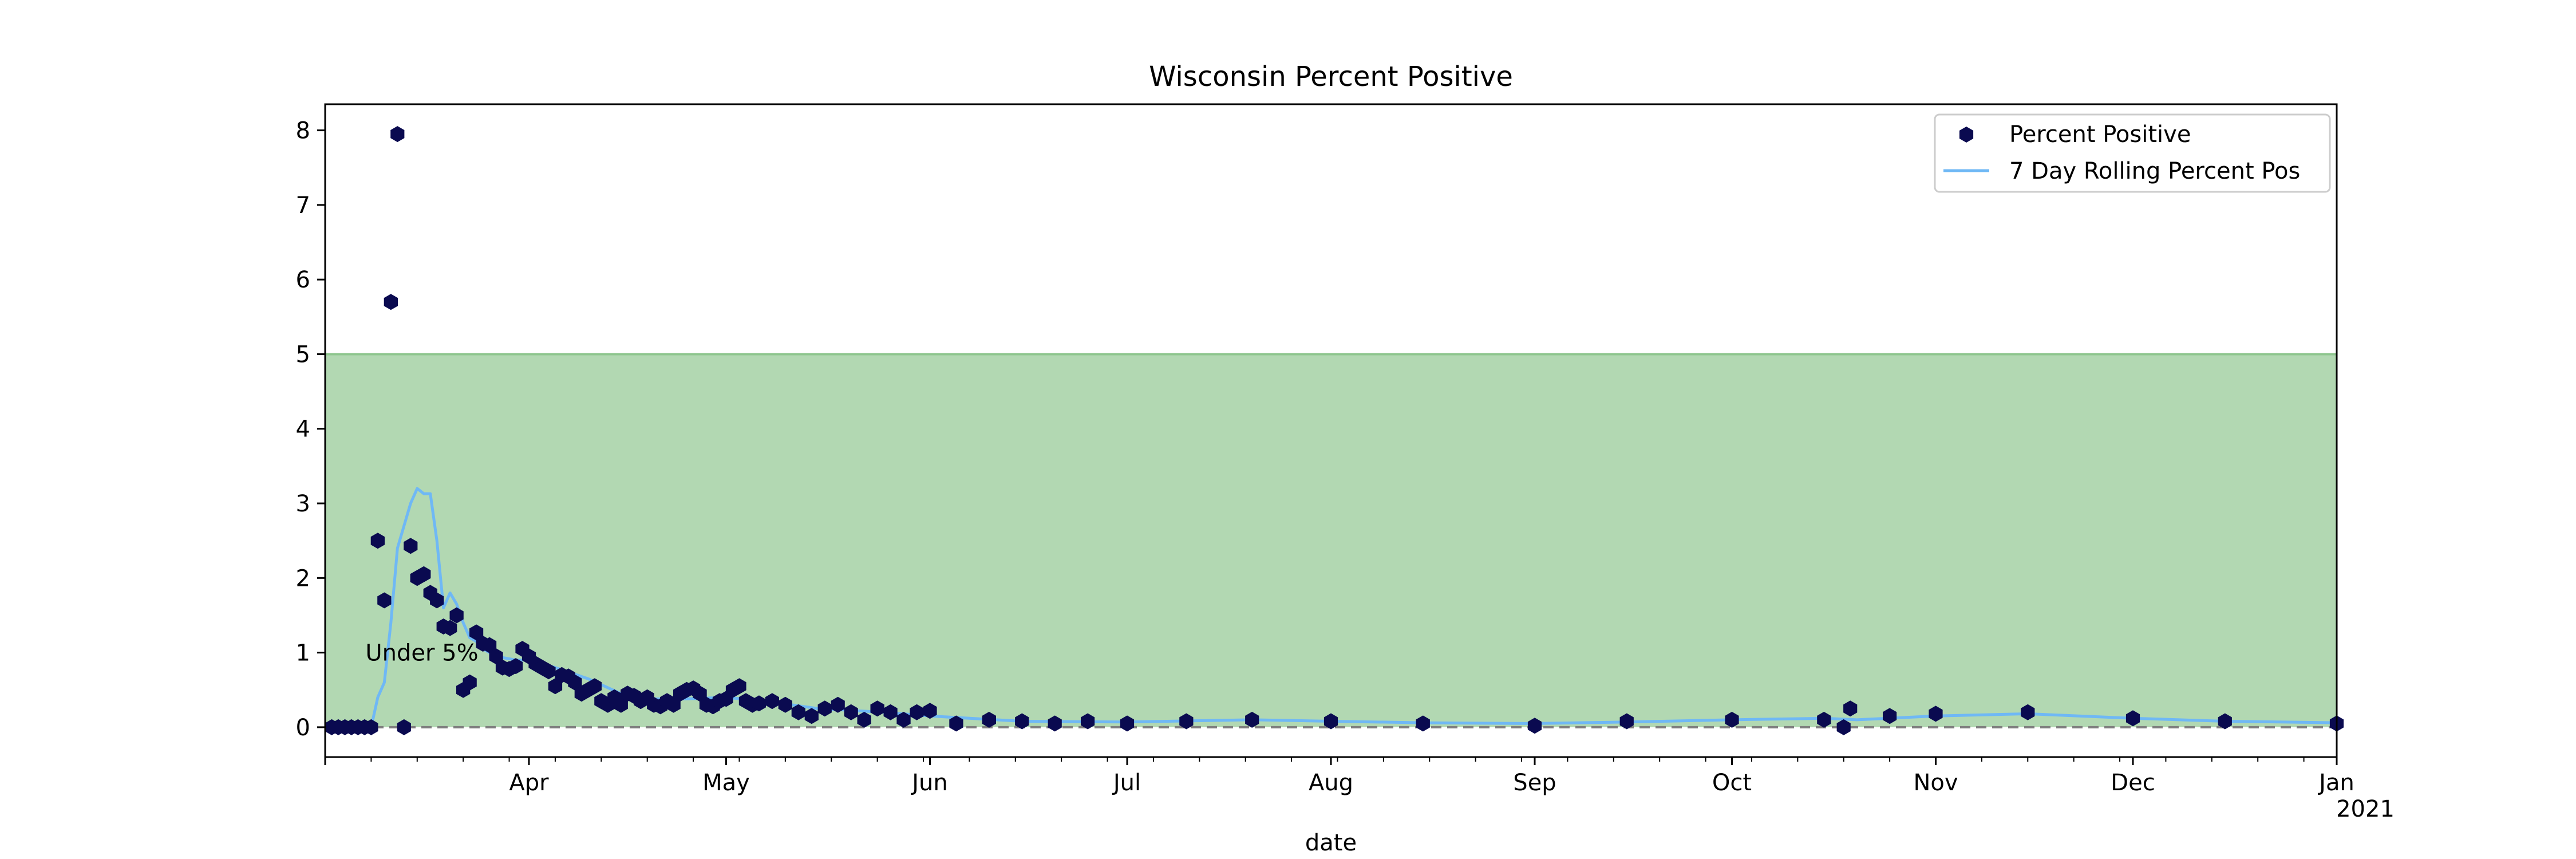 The image size is (2576, 859). Describe the element at coordinates (529, 783) in the screenshot. I see `x-tick-label: Apr` at that location.